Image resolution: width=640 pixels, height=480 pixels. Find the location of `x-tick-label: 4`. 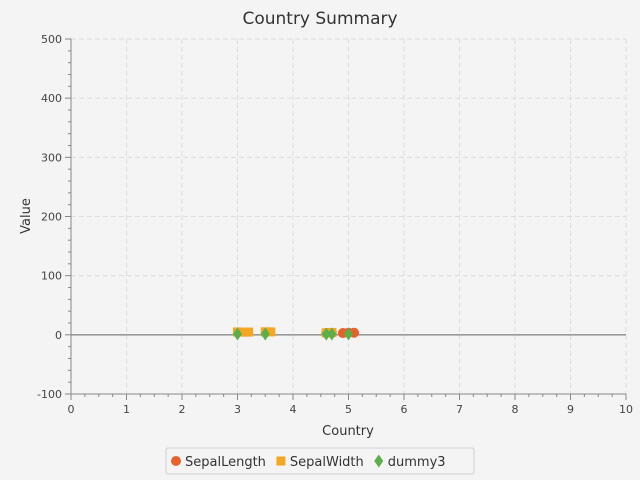

x-tick-label: 4 is located at coordinates (293, 409).